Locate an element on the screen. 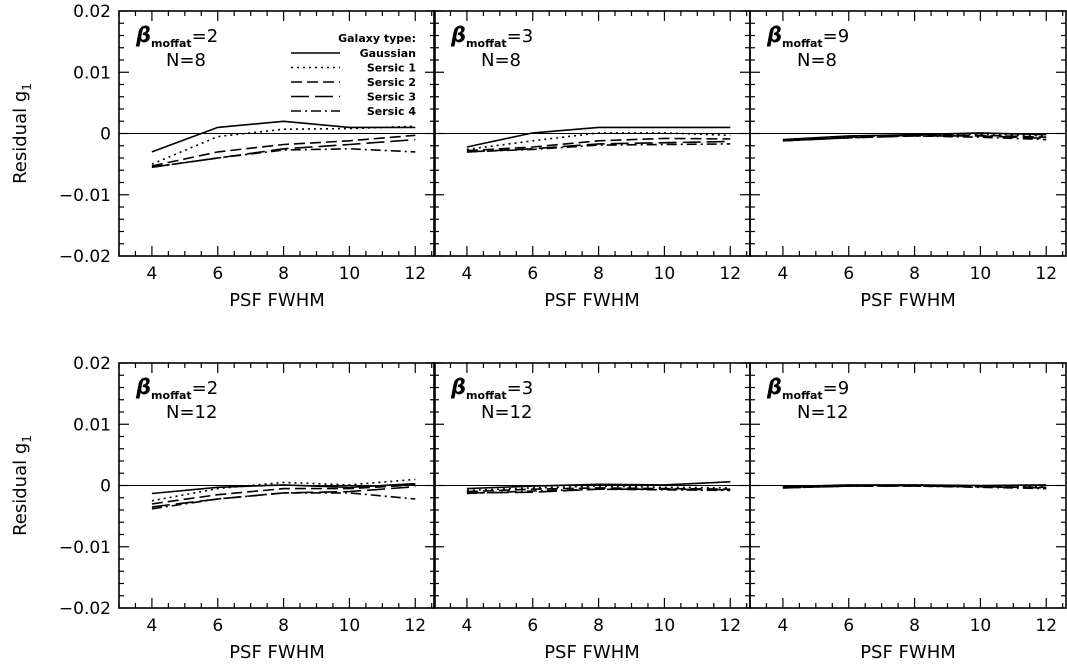 The height and width of the screenshot is (668, 1067). legend-title: Galaxy type: is located at coordinates (377, 38).